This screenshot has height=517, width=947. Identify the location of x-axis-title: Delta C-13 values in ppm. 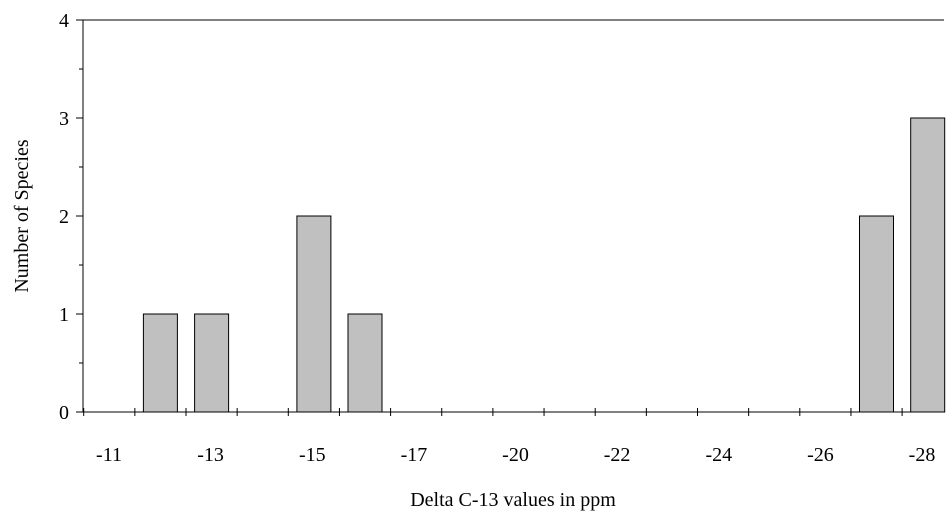
(513, 500).